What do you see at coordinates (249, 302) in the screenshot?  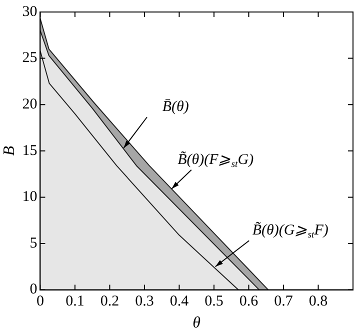 I see `x-tick-label: 0.6` at bounding box center [249, 302].